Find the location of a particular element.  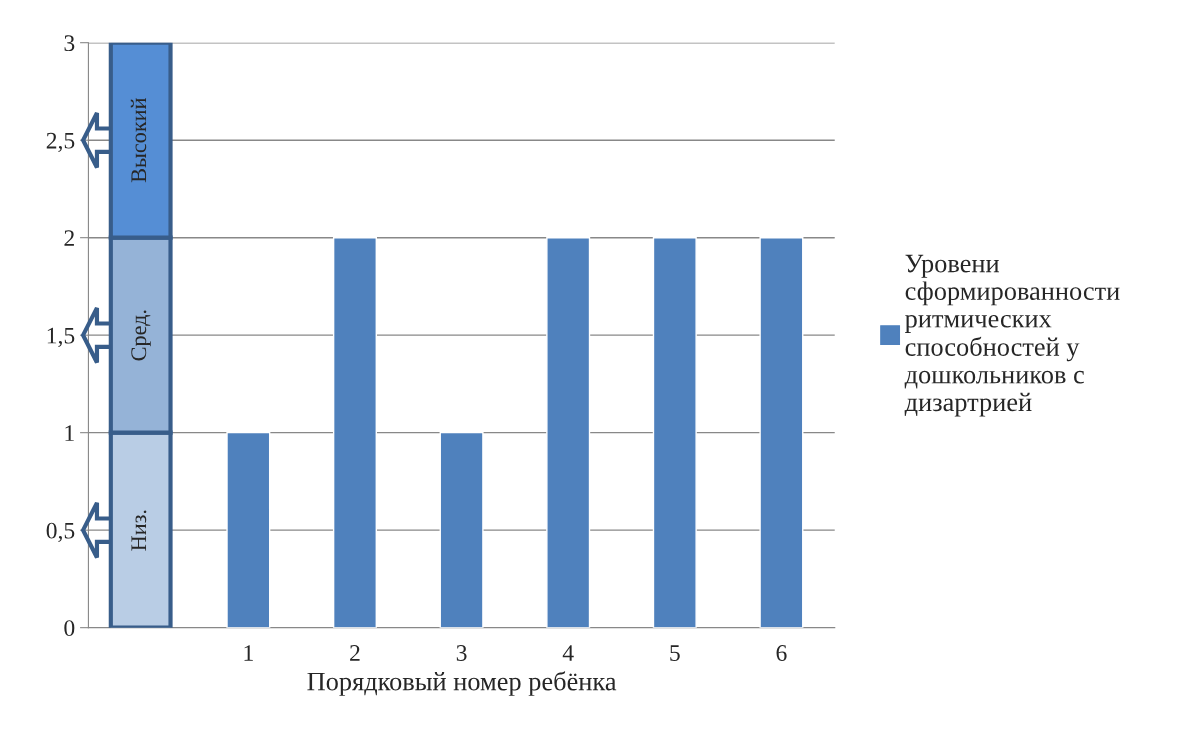

y-tick-label: 2,5 is located at coordinates (60, 142).